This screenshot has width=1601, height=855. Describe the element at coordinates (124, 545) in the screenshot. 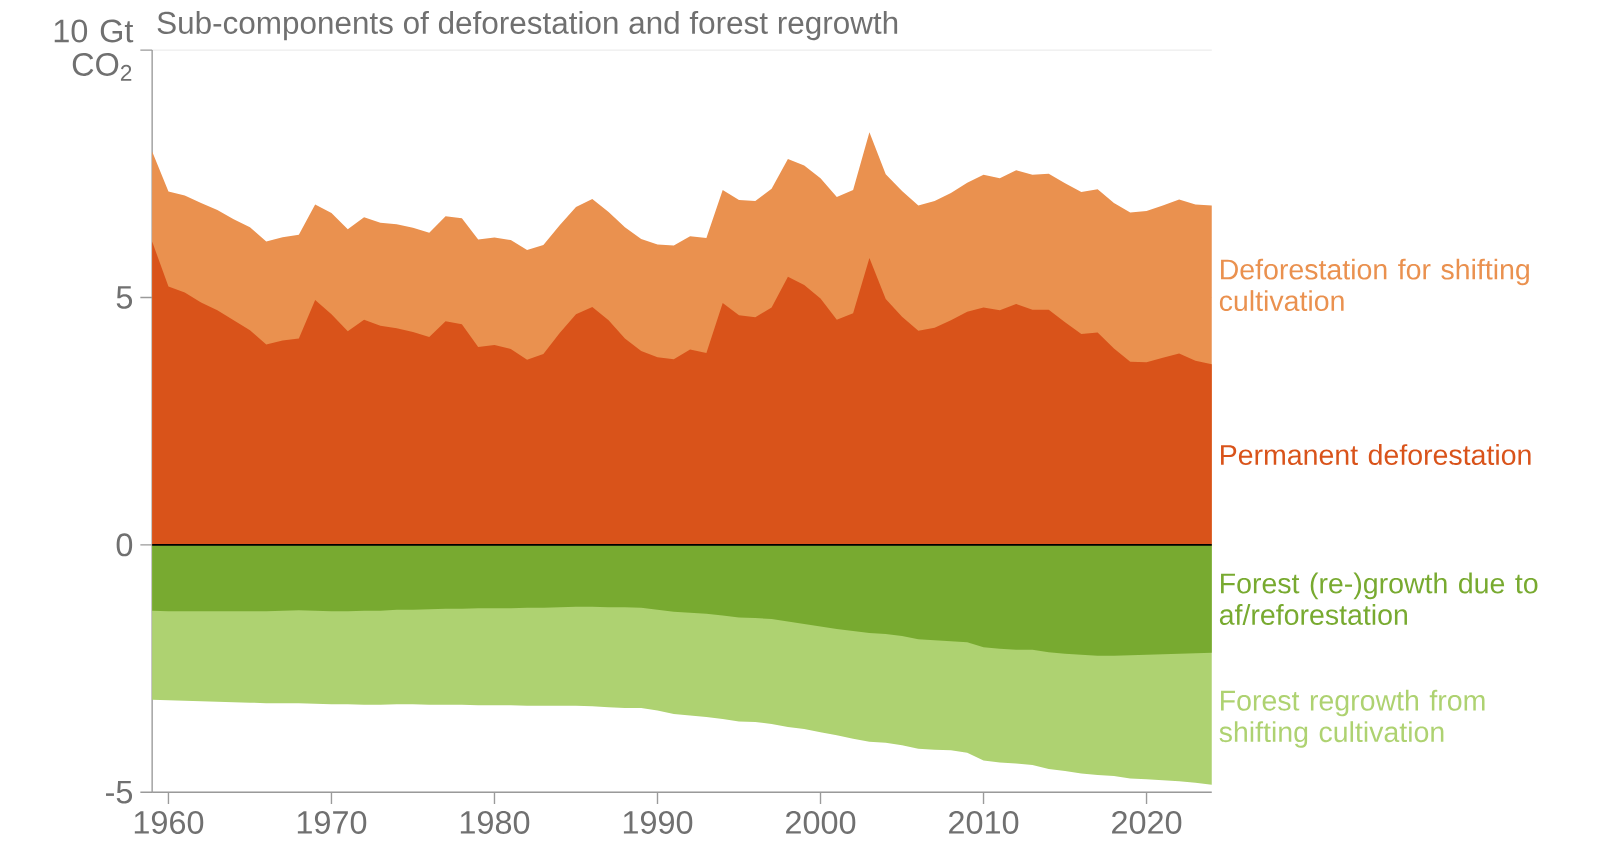

I see `y-tick-label: 0` at that location.